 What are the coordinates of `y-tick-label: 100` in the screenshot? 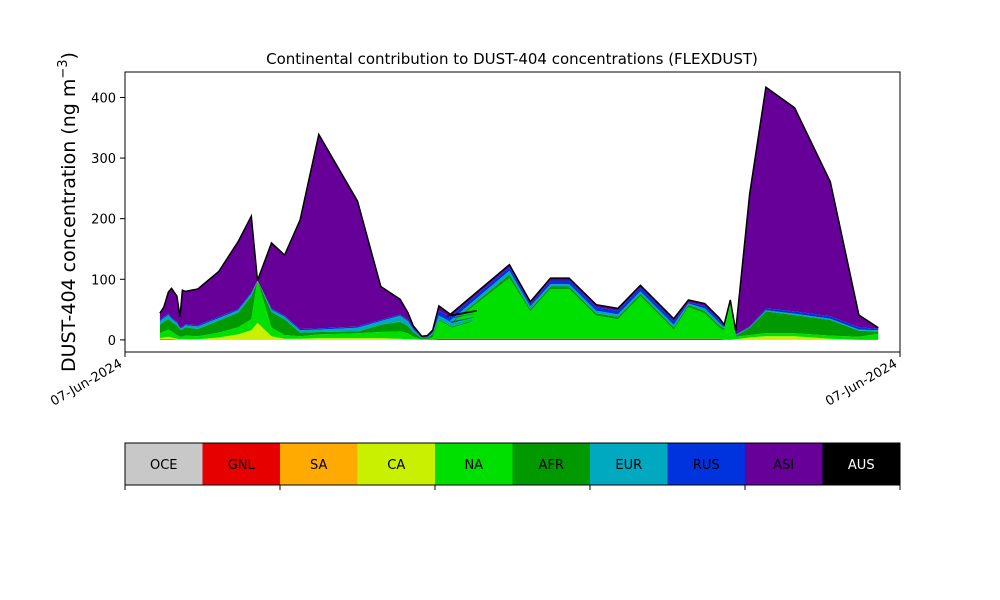 It's located at (103, 280).